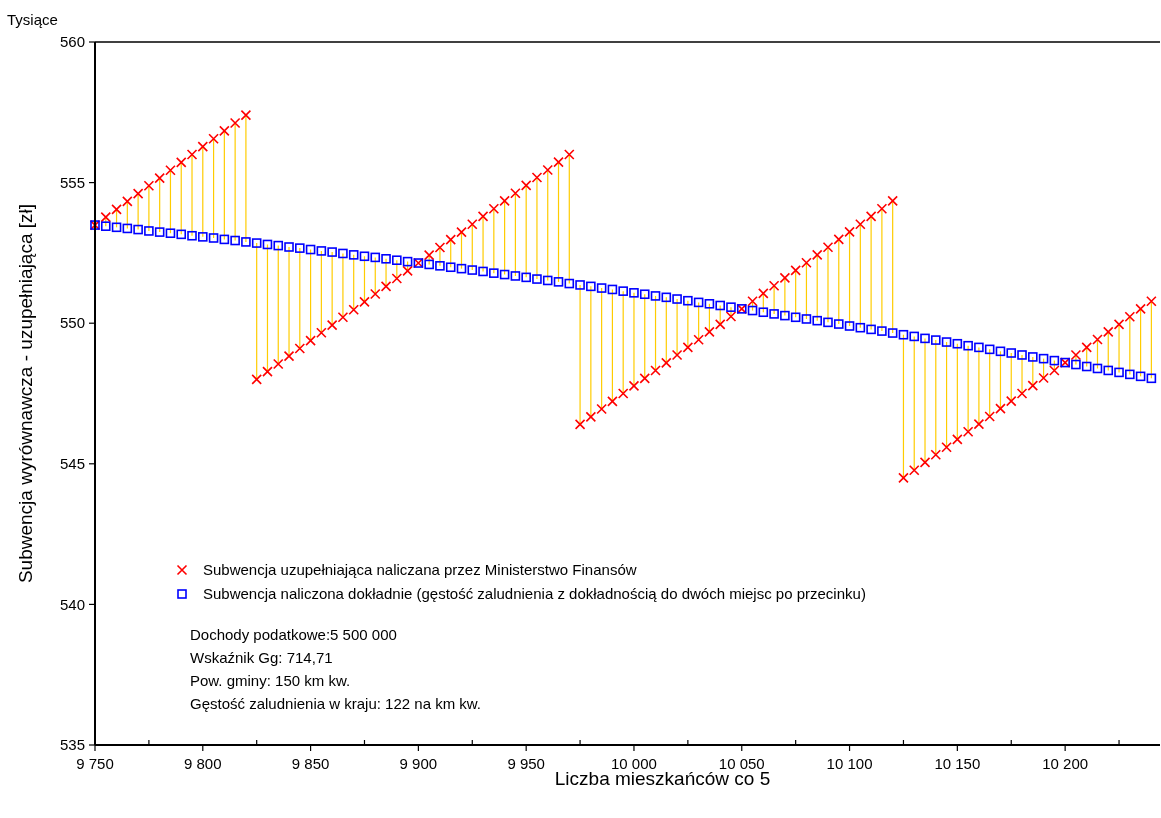  Describe the element at coordinates (72, 464) in the screenshot. I see `y-tick-label: 545` at that location.